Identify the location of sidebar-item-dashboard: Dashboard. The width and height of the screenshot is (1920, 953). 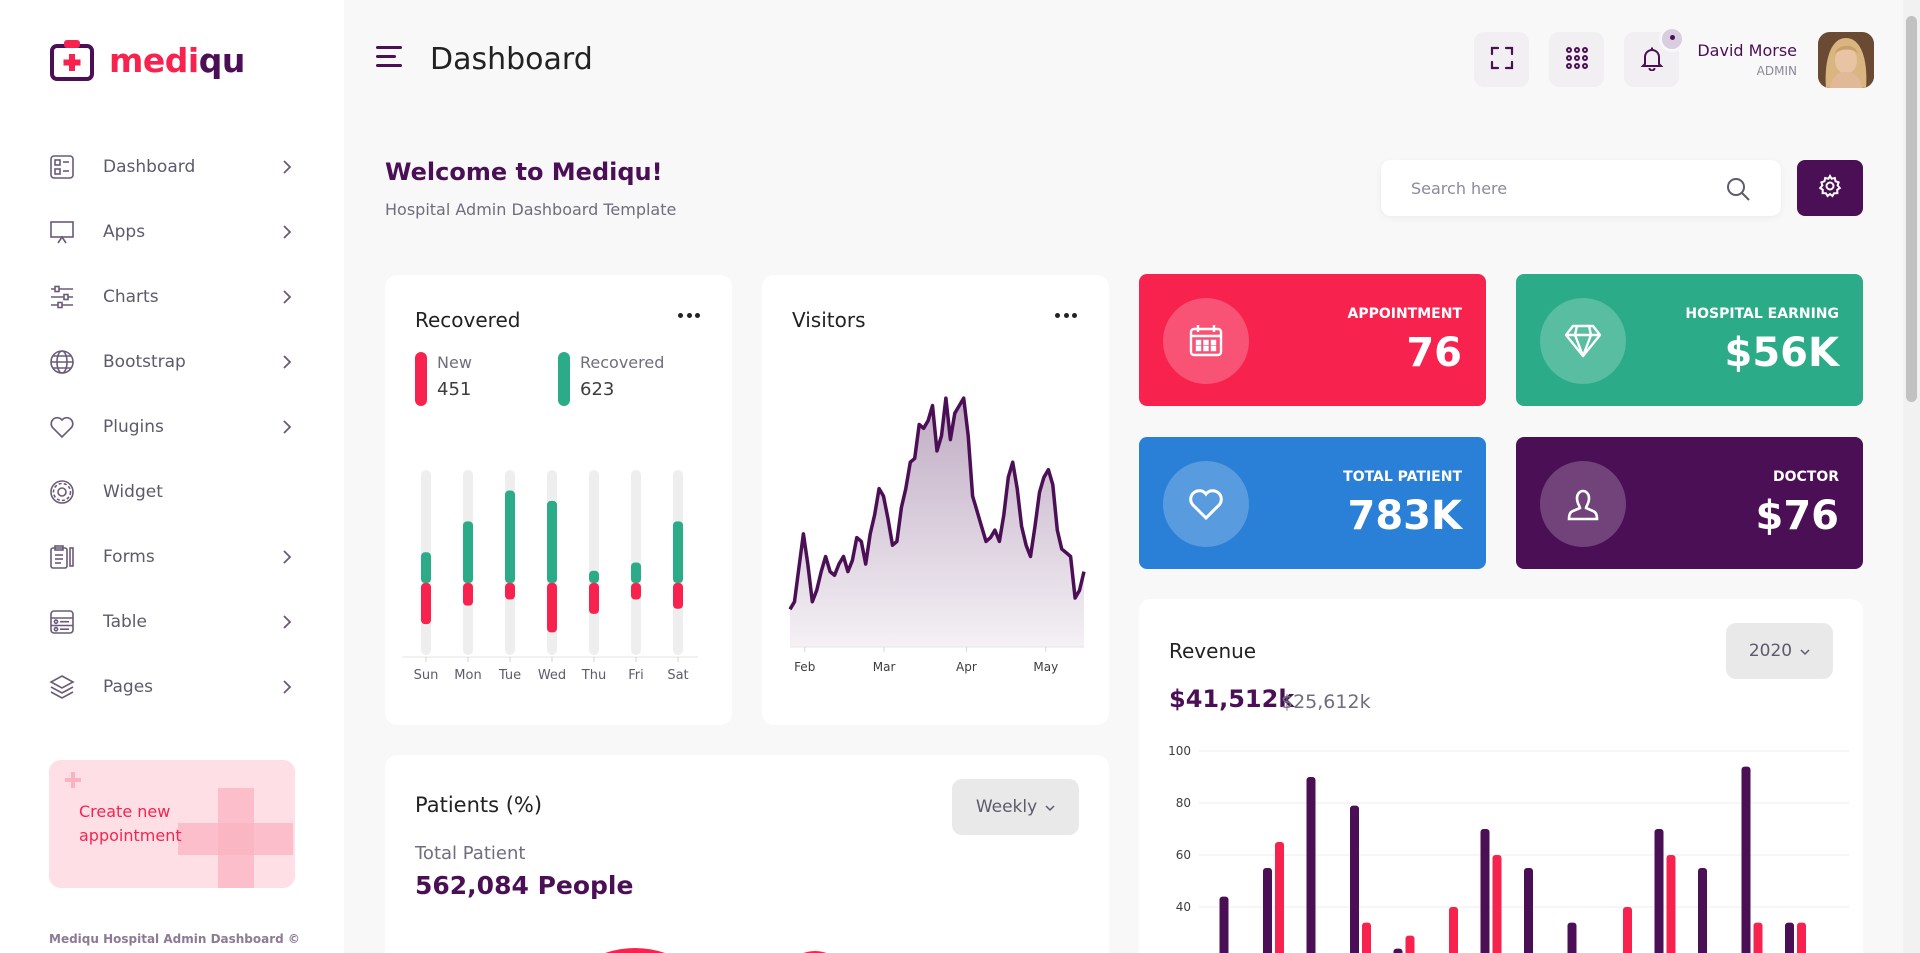
(172, 166).